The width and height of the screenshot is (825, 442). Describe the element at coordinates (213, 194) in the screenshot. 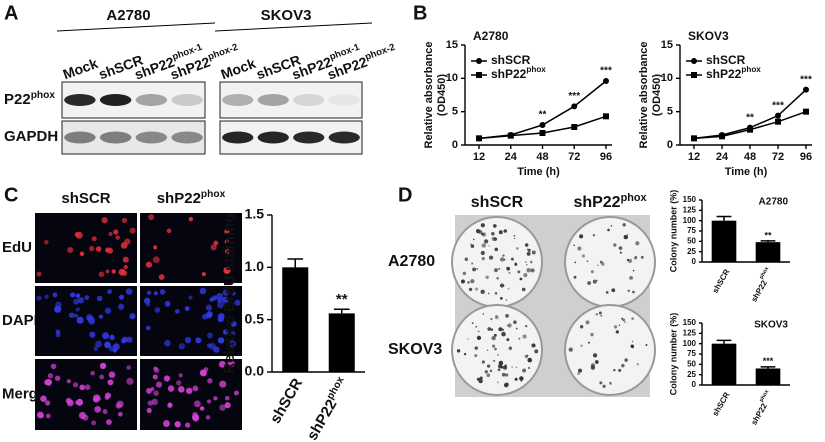

I see `column-label-sup: phox` at that location.